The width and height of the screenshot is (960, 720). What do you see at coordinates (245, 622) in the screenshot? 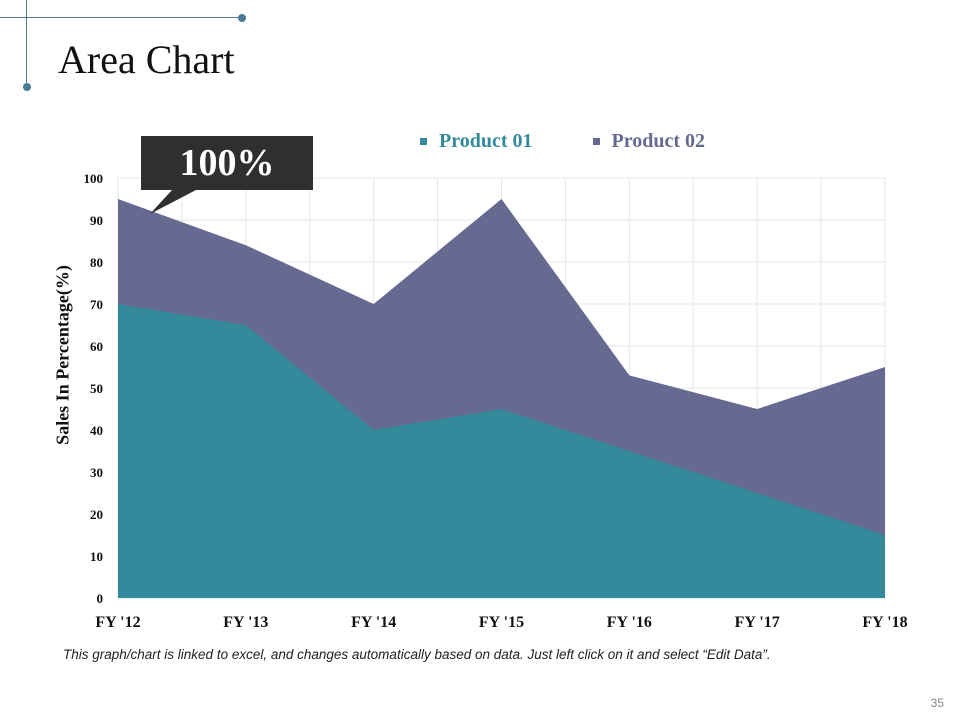
I see `x-tick-label: FY '13` at bounding box center [245, 622].